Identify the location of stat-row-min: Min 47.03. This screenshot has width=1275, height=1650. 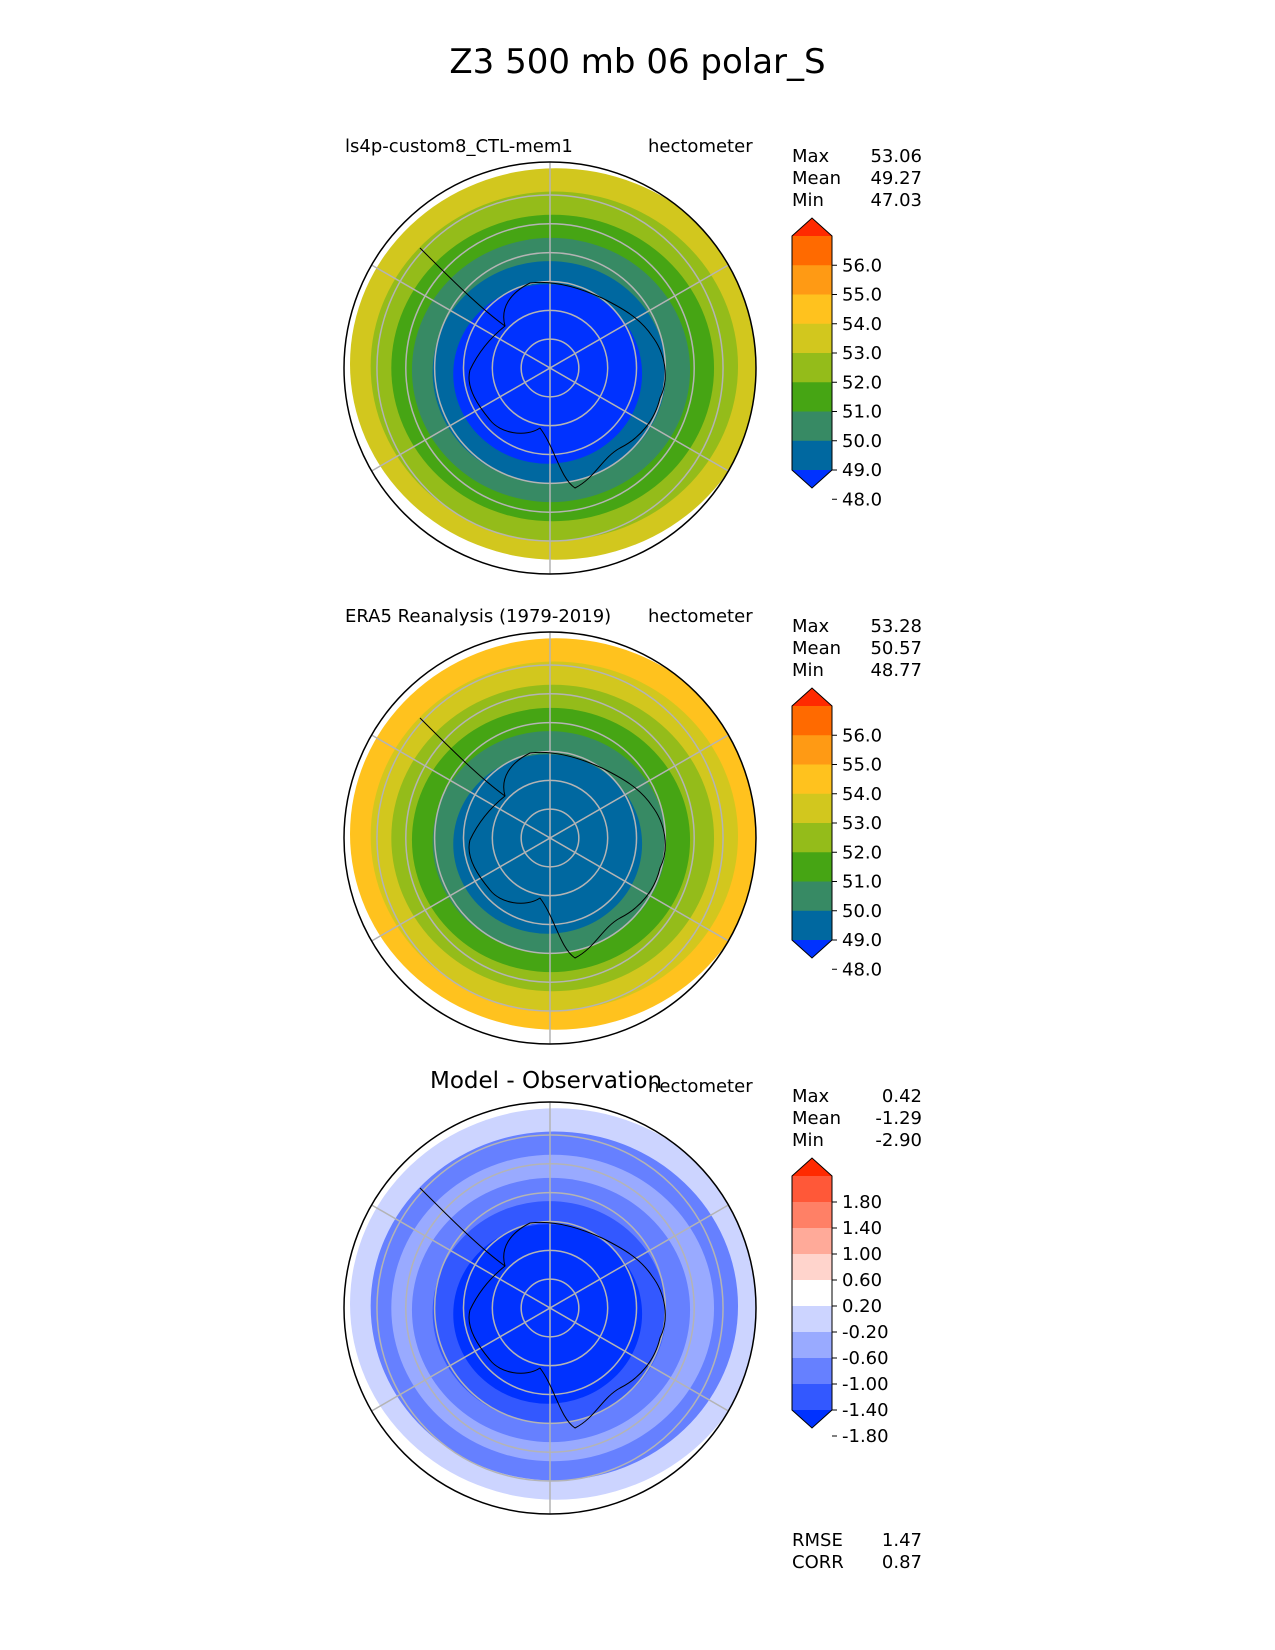
(857, 201).